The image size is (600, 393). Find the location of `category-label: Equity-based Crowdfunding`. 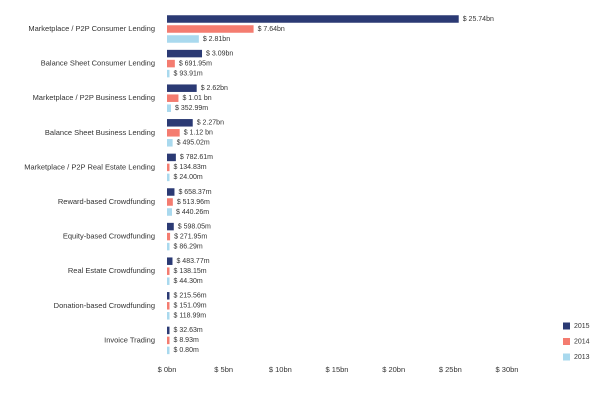

category-label: Equity-based Crowdfunding is located at coordinates (109, 236).